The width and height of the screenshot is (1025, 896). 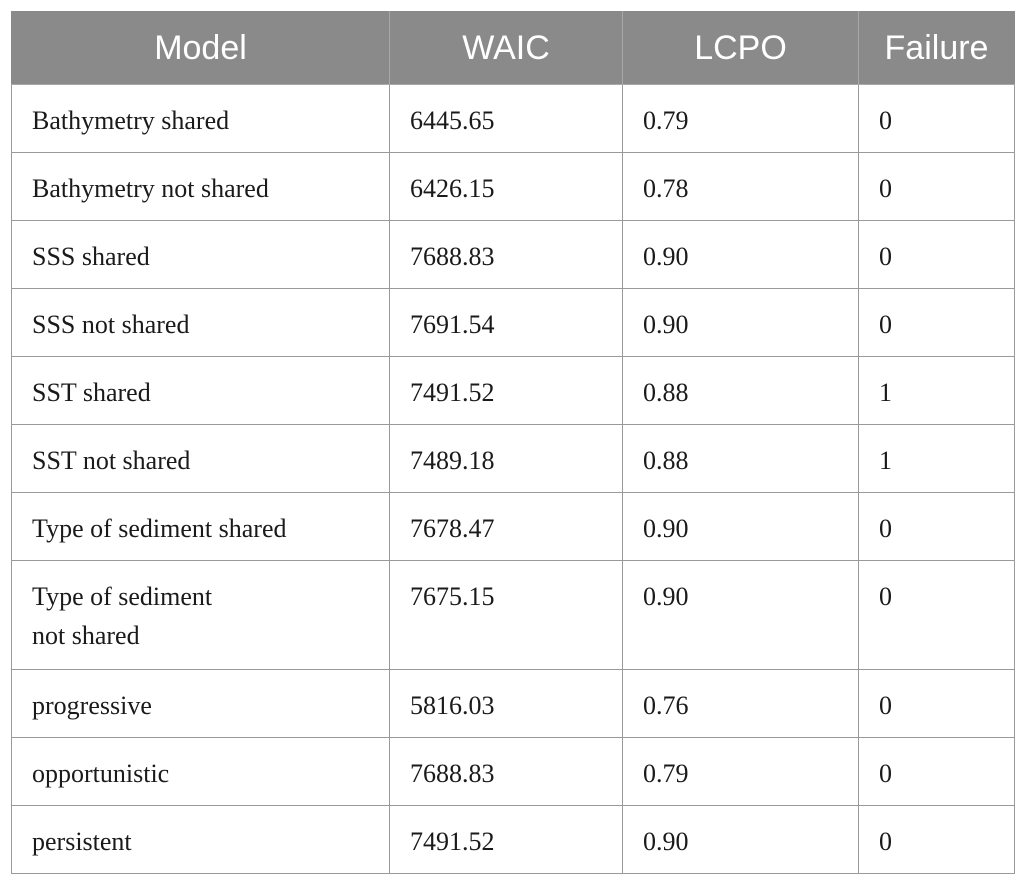 I want to click on cell-model: persistent, so click(x=200, y=839).